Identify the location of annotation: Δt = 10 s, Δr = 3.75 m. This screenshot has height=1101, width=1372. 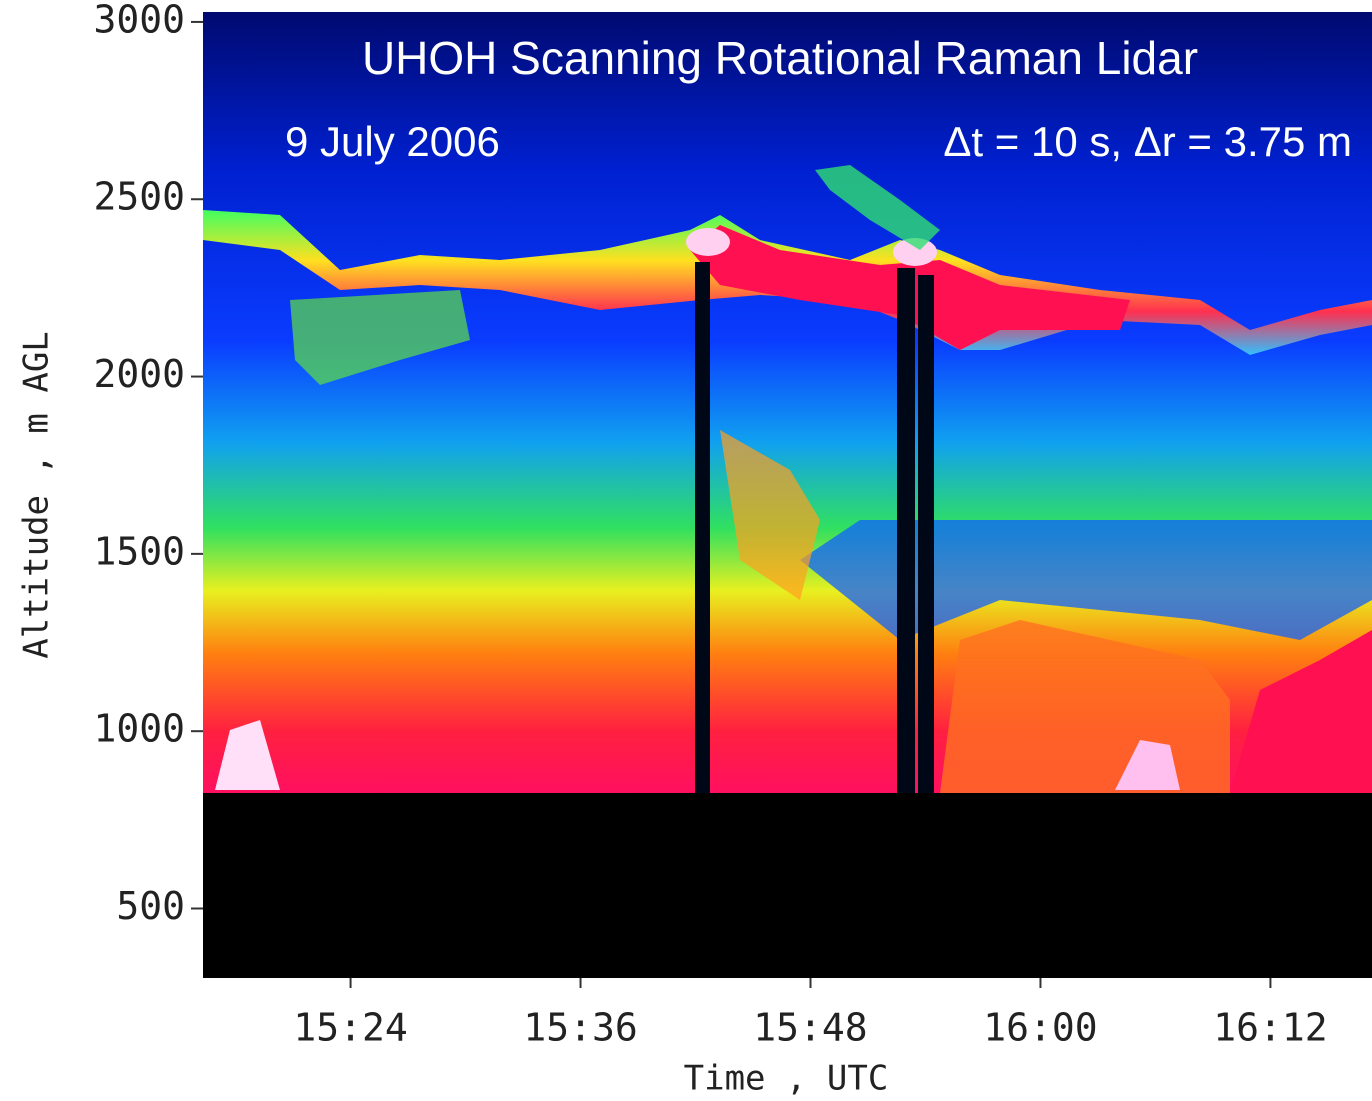
(1147, 141).